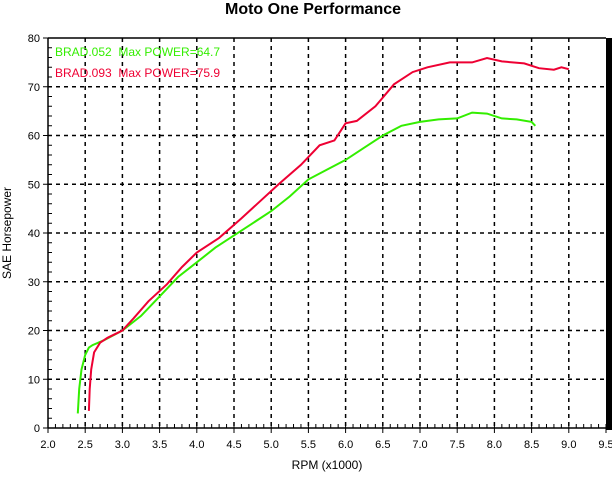  What do you see at coordinates (34, 234) in the screenshot?
I see `y-tick-label: 40` at bounding box center [34, 234].